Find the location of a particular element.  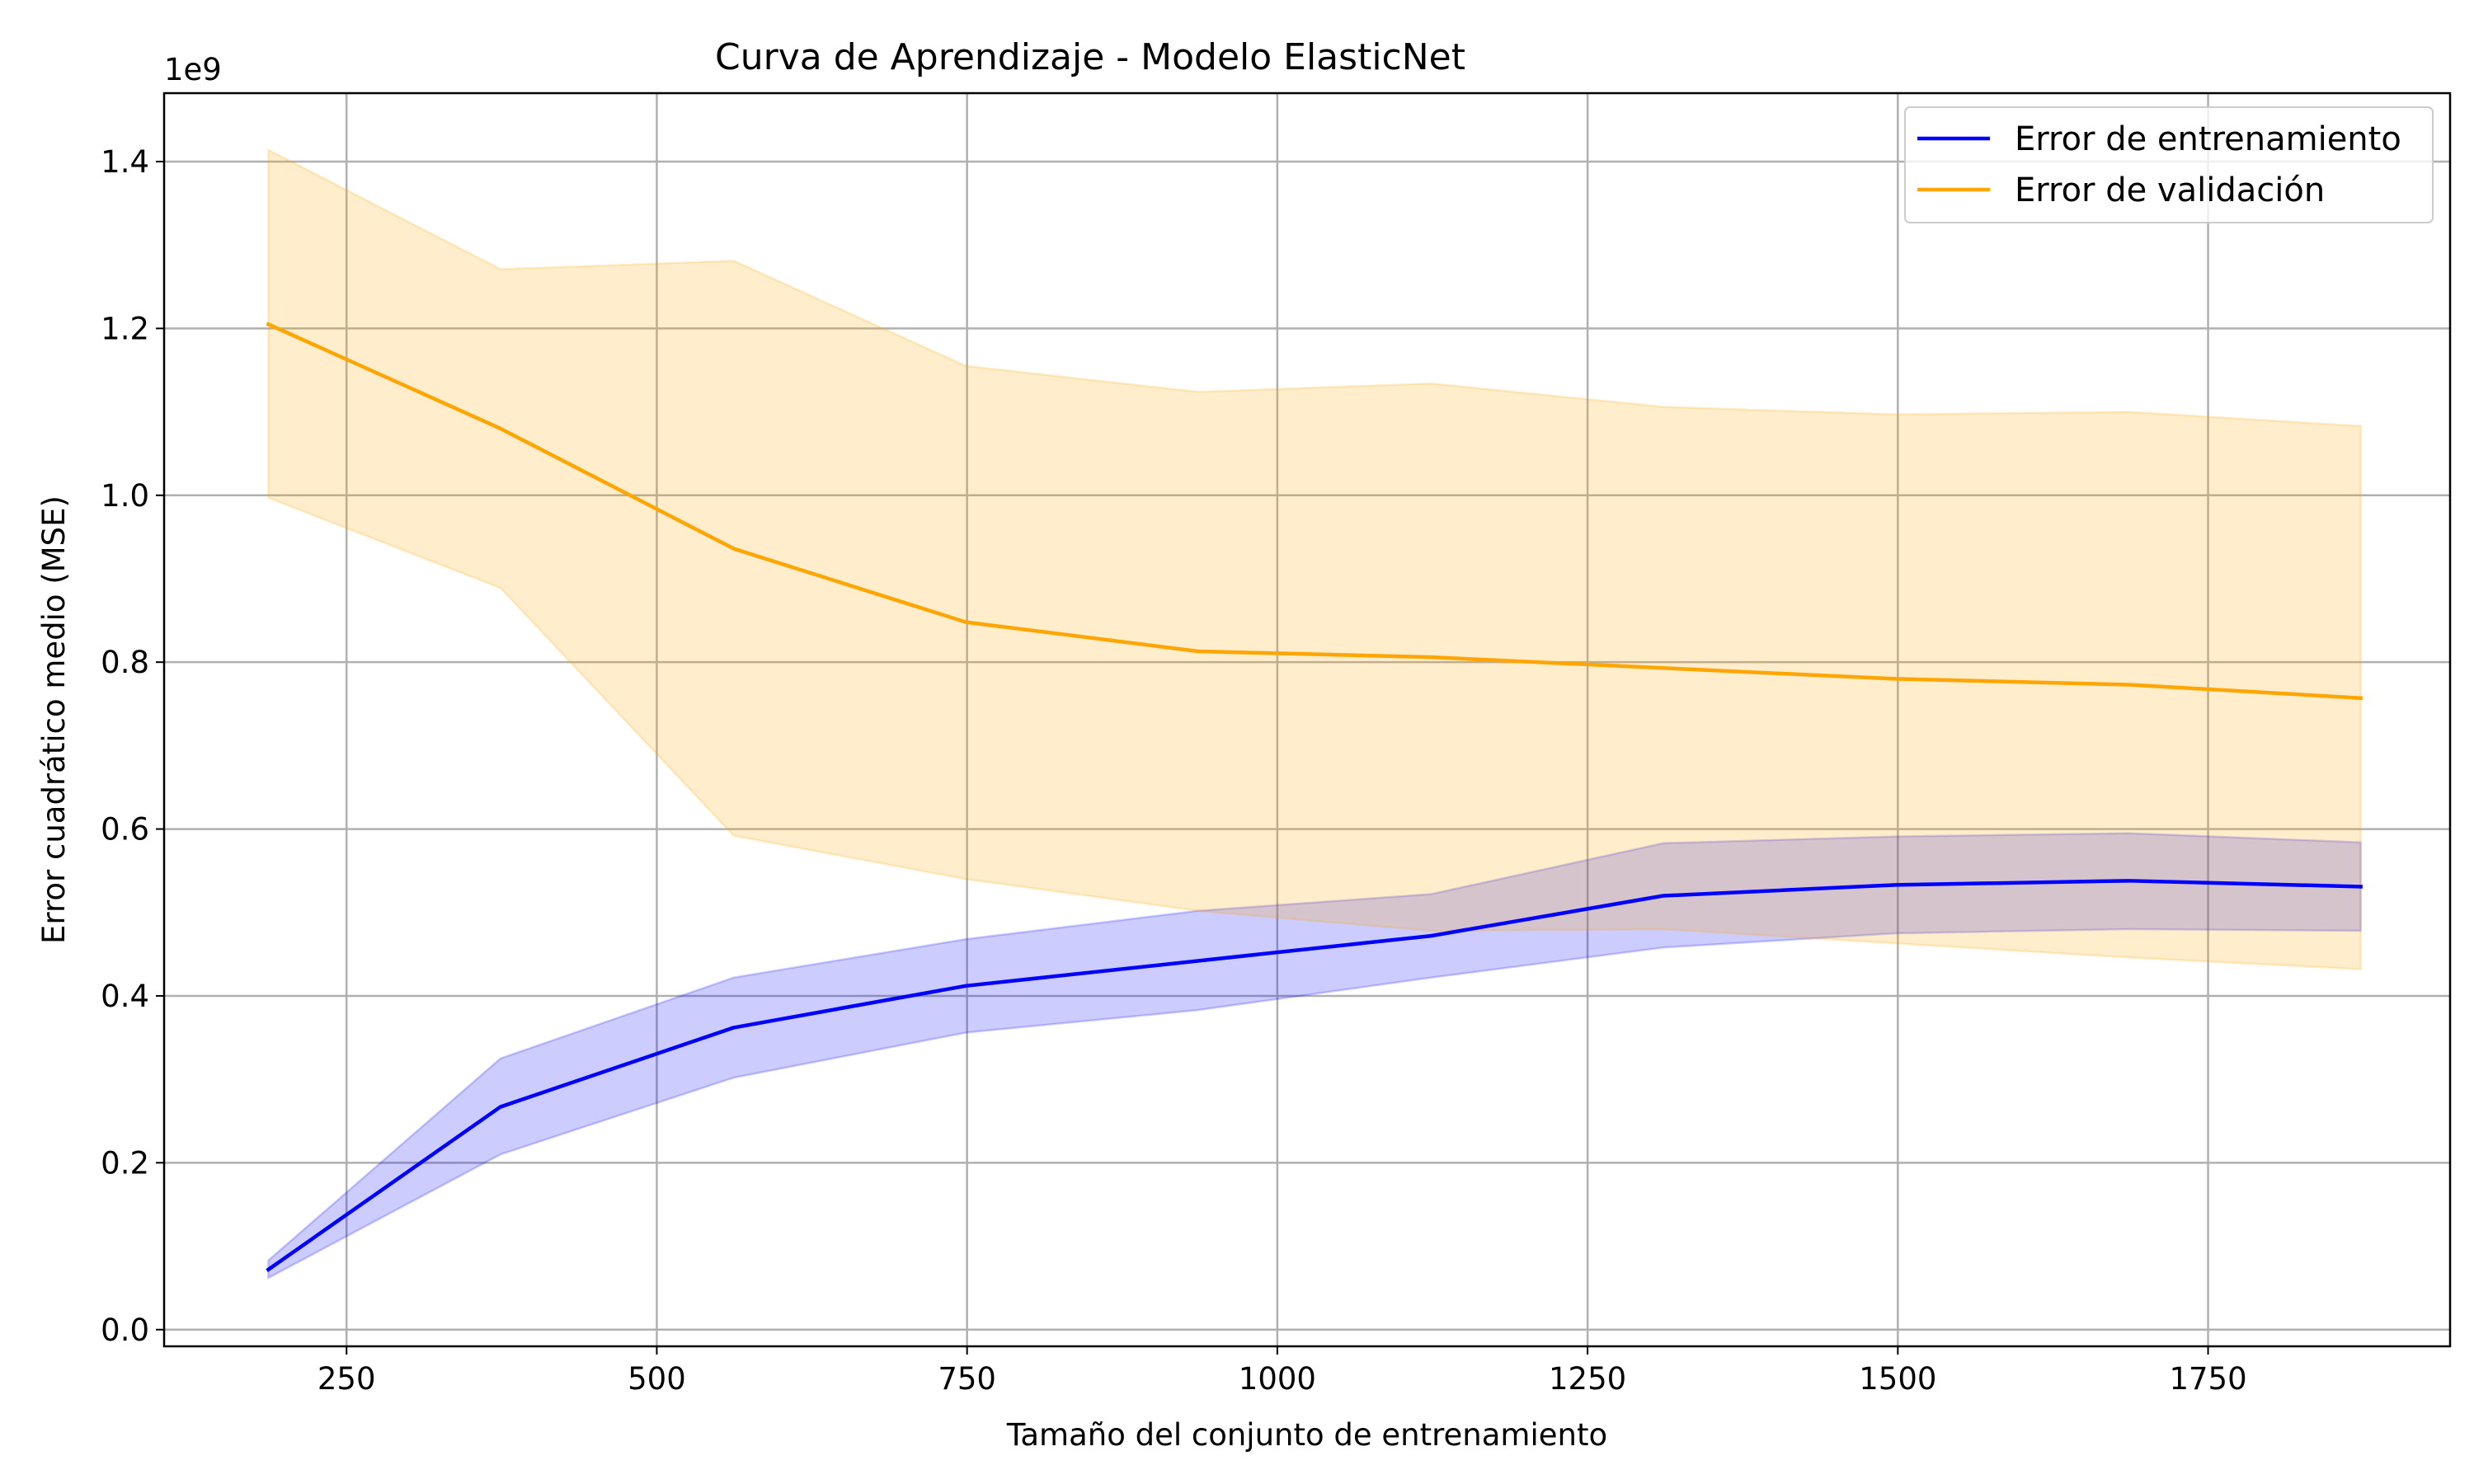

y-tick-label: 0.8 is located at coordinates (125, 662).